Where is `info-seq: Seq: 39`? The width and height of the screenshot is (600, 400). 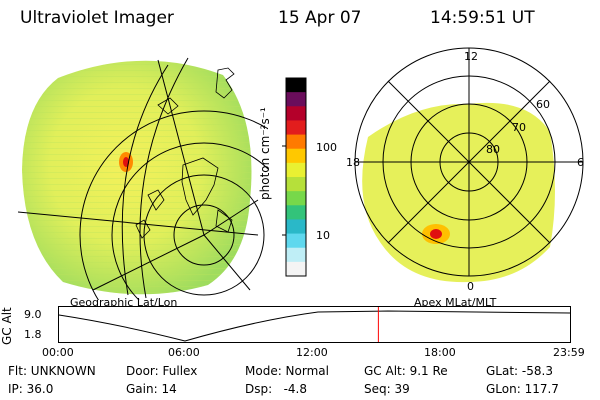 info-seq: Seq: 39 is located at coordinates (387, 389).